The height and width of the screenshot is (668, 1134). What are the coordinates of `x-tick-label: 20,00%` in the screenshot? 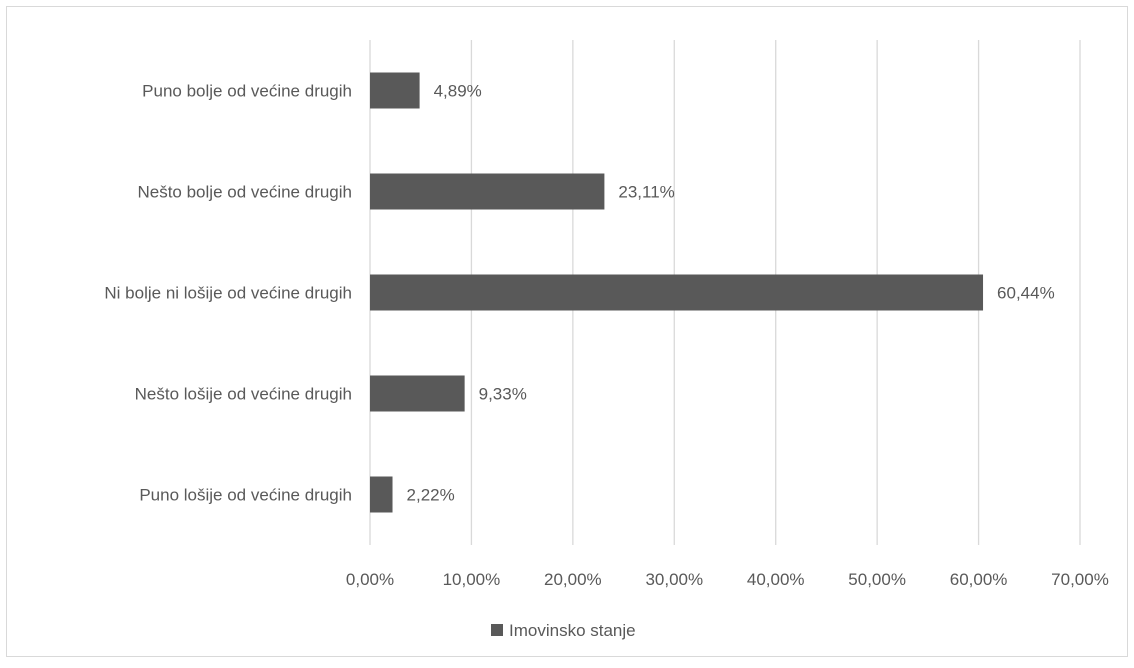 It's located at (573, 579).